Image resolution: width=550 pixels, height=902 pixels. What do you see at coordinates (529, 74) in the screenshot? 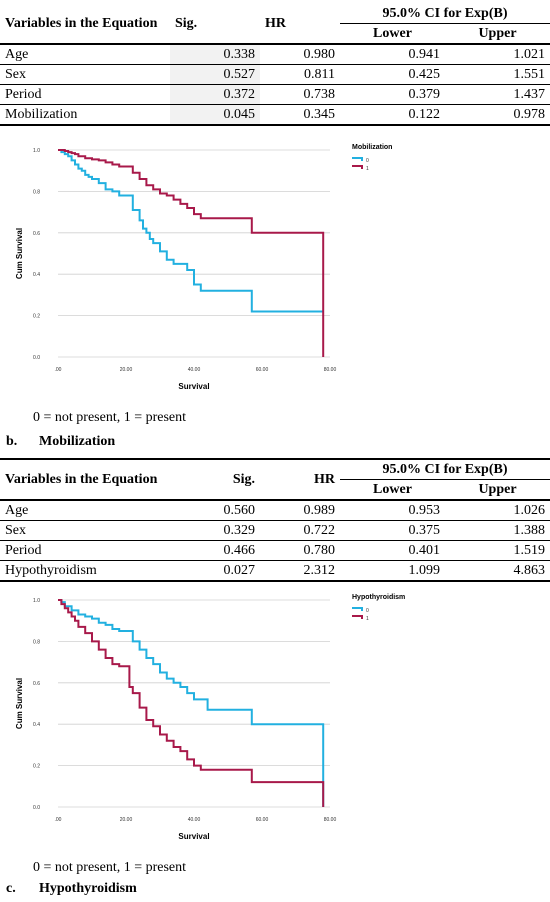
I see `row-upper: 1.551` at bounding box center [529, 74].